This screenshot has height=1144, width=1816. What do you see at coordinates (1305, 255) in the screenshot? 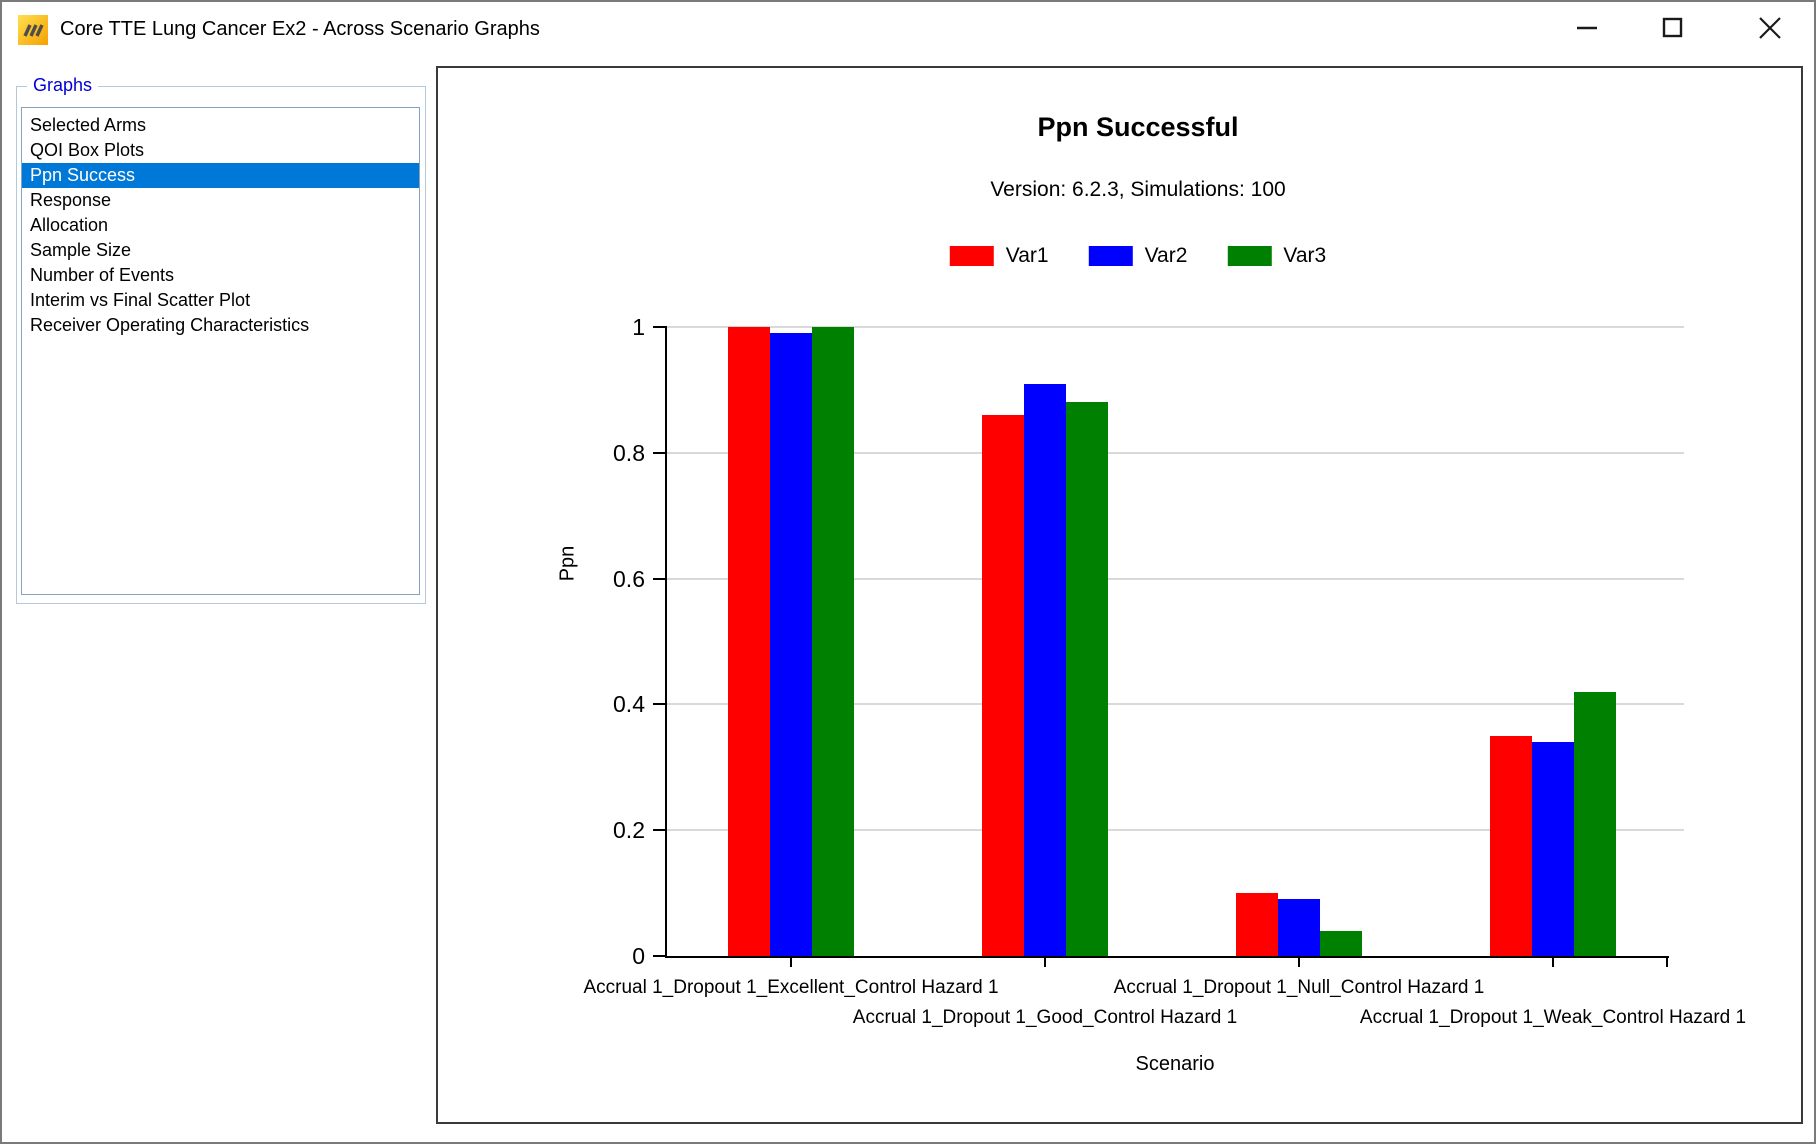
I see `legend-label: Var3` at bounding box center [1305, 255].